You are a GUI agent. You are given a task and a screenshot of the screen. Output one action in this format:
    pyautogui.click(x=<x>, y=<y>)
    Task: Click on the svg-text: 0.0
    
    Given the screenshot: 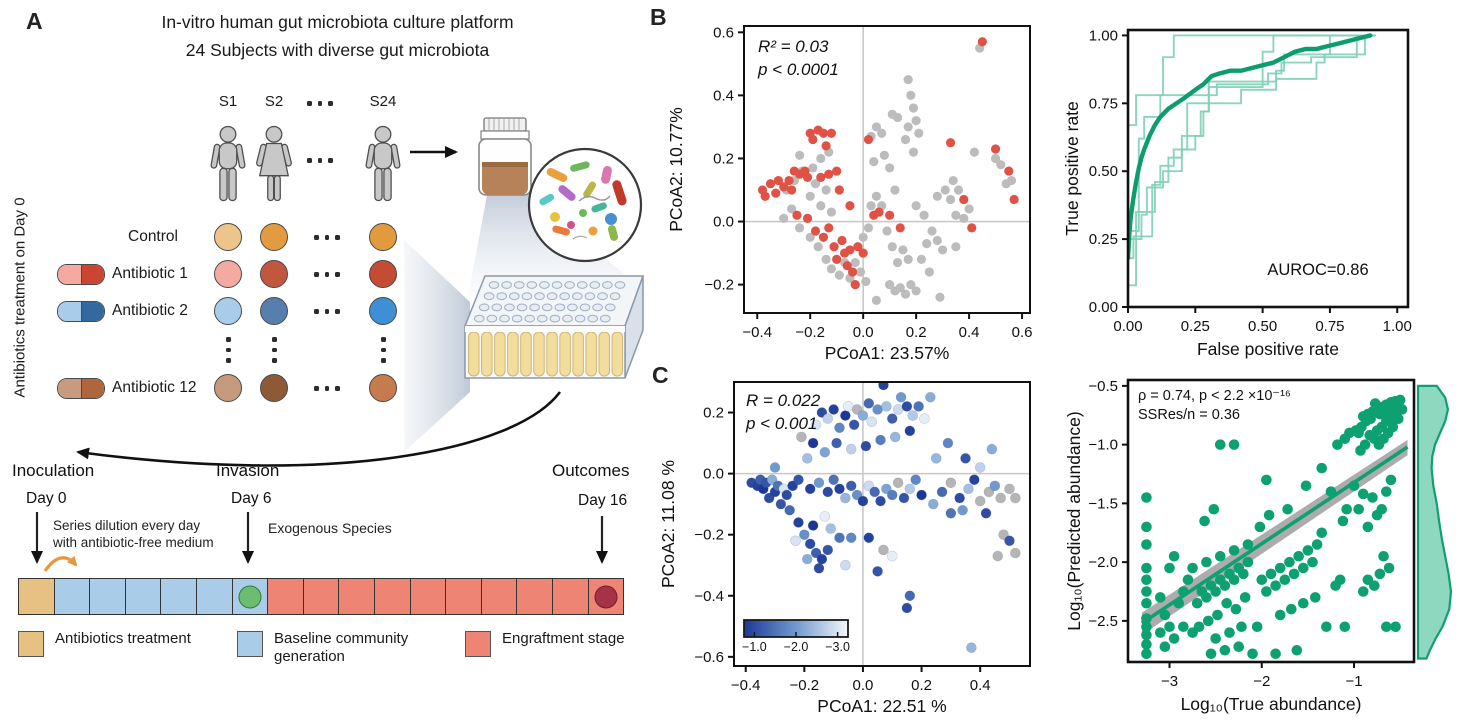 What is the action you would take?
    pyautogui.click(x=723, y=222)
    